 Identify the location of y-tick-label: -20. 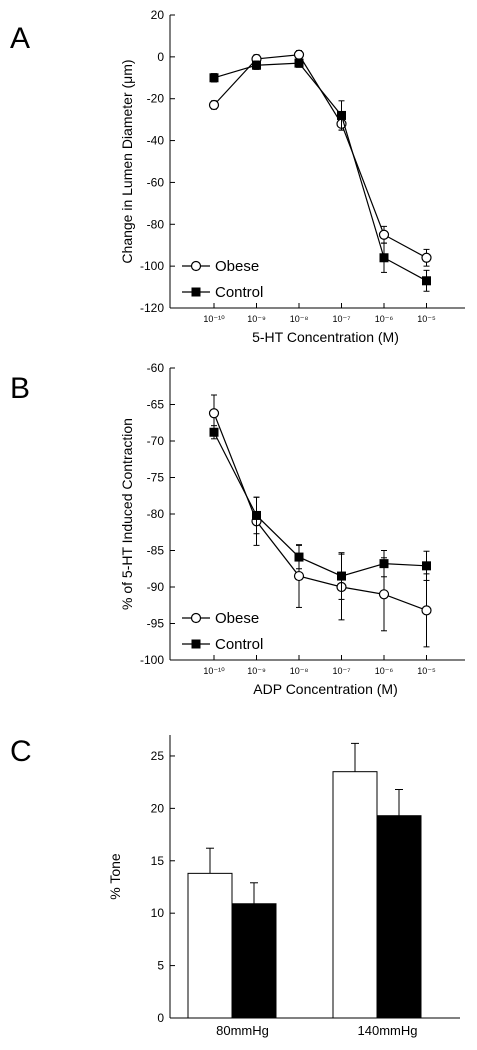
(156, 99).